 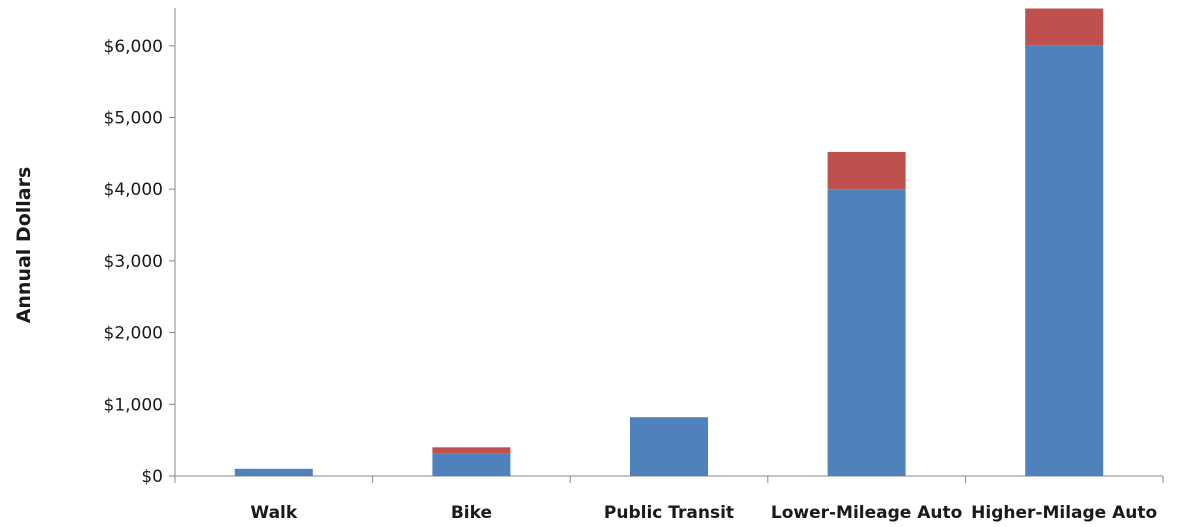 I want to click on y-tick-label: $5,000, so click(x=133, y=119).